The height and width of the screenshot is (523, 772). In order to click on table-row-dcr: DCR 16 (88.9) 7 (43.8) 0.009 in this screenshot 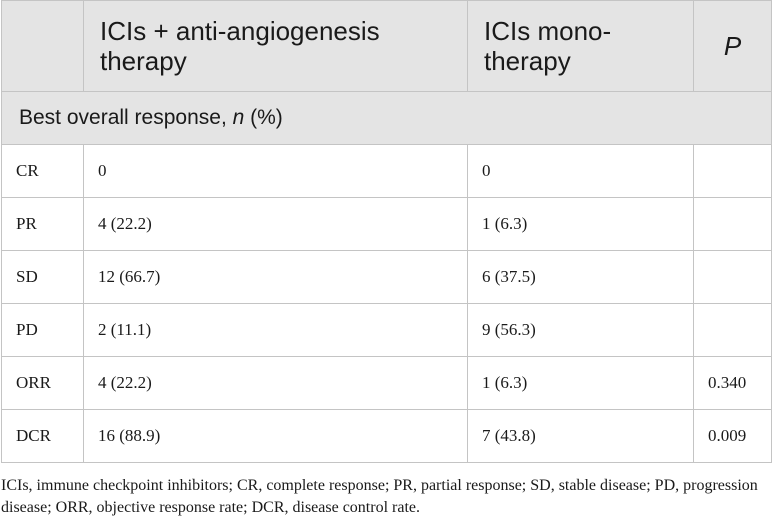, I will do `click(386, 436)`.